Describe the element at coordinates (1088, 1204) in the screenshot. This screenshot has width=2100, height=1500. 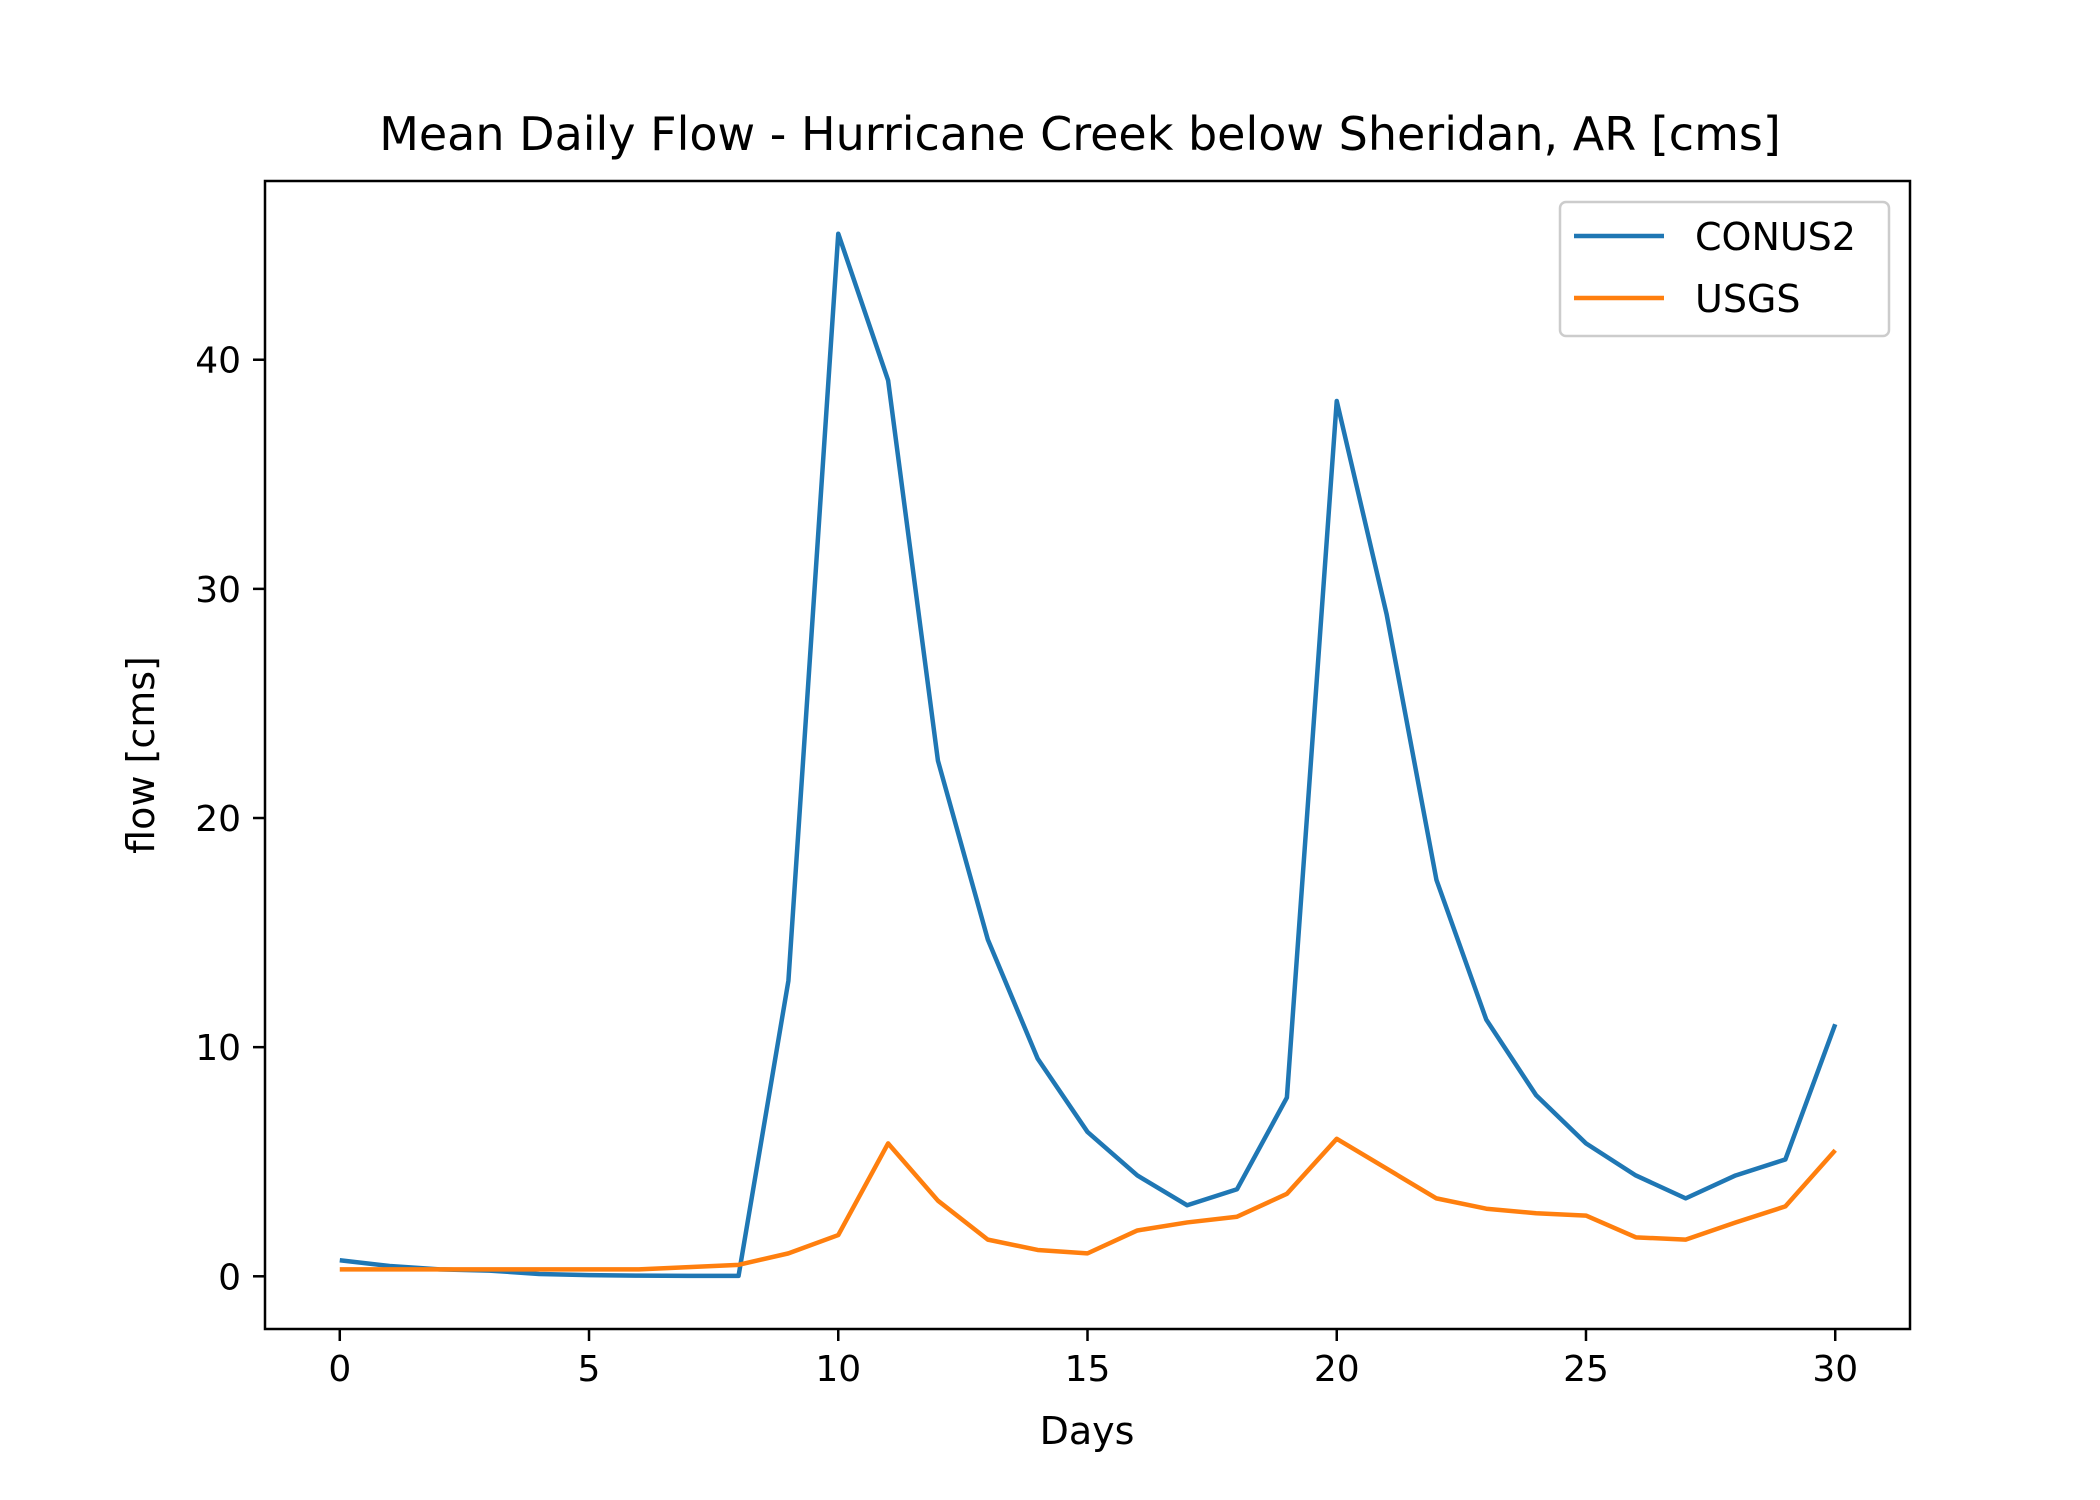
I see `series-line-usgs` at that location.